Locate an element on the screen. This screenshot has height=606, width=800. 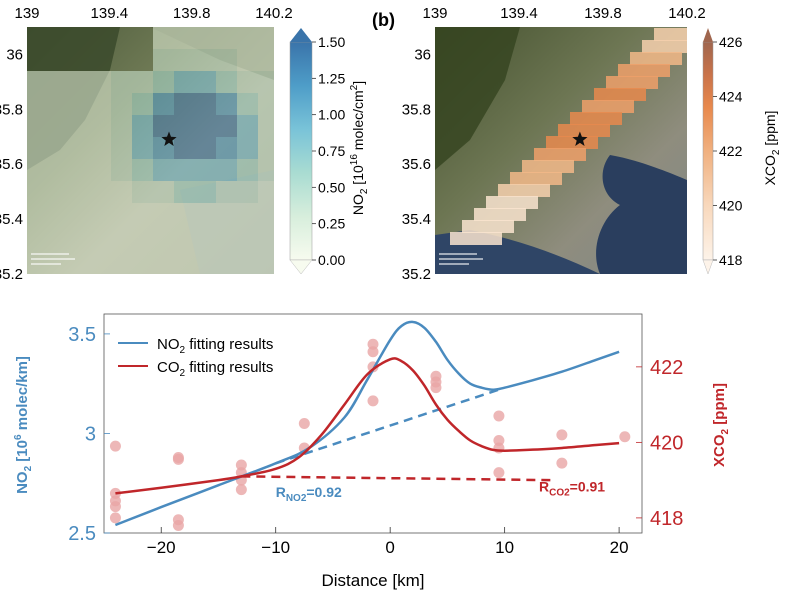
map-x-tick-label: 139.8 is located at coordinates (603, 13).